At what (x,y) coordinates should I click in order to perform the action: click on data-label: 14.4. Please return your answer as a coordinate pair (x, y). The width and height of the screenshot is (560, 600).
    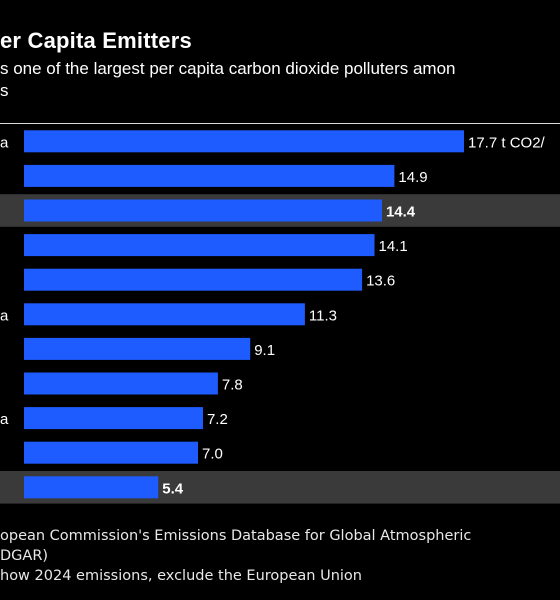
    Looking at the image, I should click on (401, 212).